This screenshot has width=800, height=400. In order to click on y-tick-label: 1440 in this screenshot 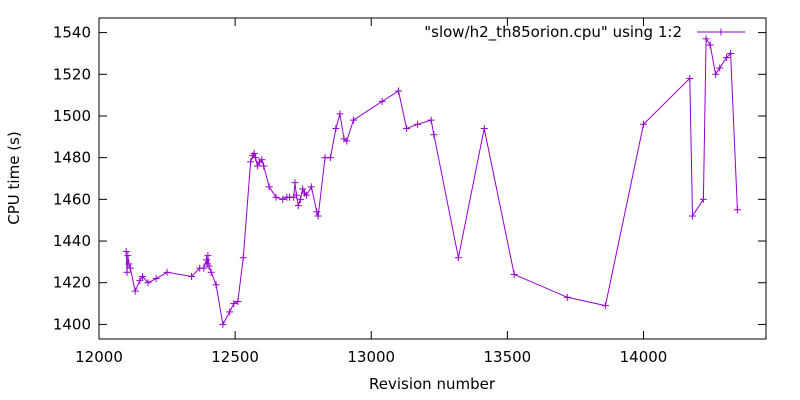, I will do `click(72, 241)`.